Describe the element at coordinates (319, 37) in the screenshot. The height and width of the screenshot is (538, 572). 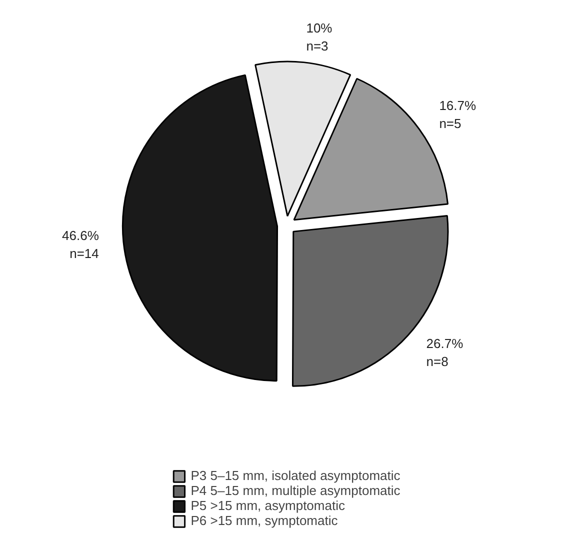
I see `data-label: 10% n=3` at that location.